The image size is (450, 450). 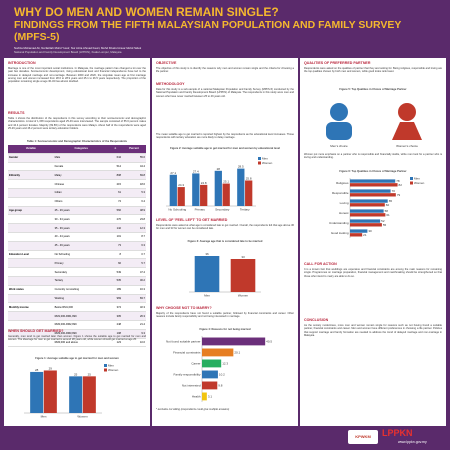 I want to click on cell: 48.9, so click(x=133, y=211).